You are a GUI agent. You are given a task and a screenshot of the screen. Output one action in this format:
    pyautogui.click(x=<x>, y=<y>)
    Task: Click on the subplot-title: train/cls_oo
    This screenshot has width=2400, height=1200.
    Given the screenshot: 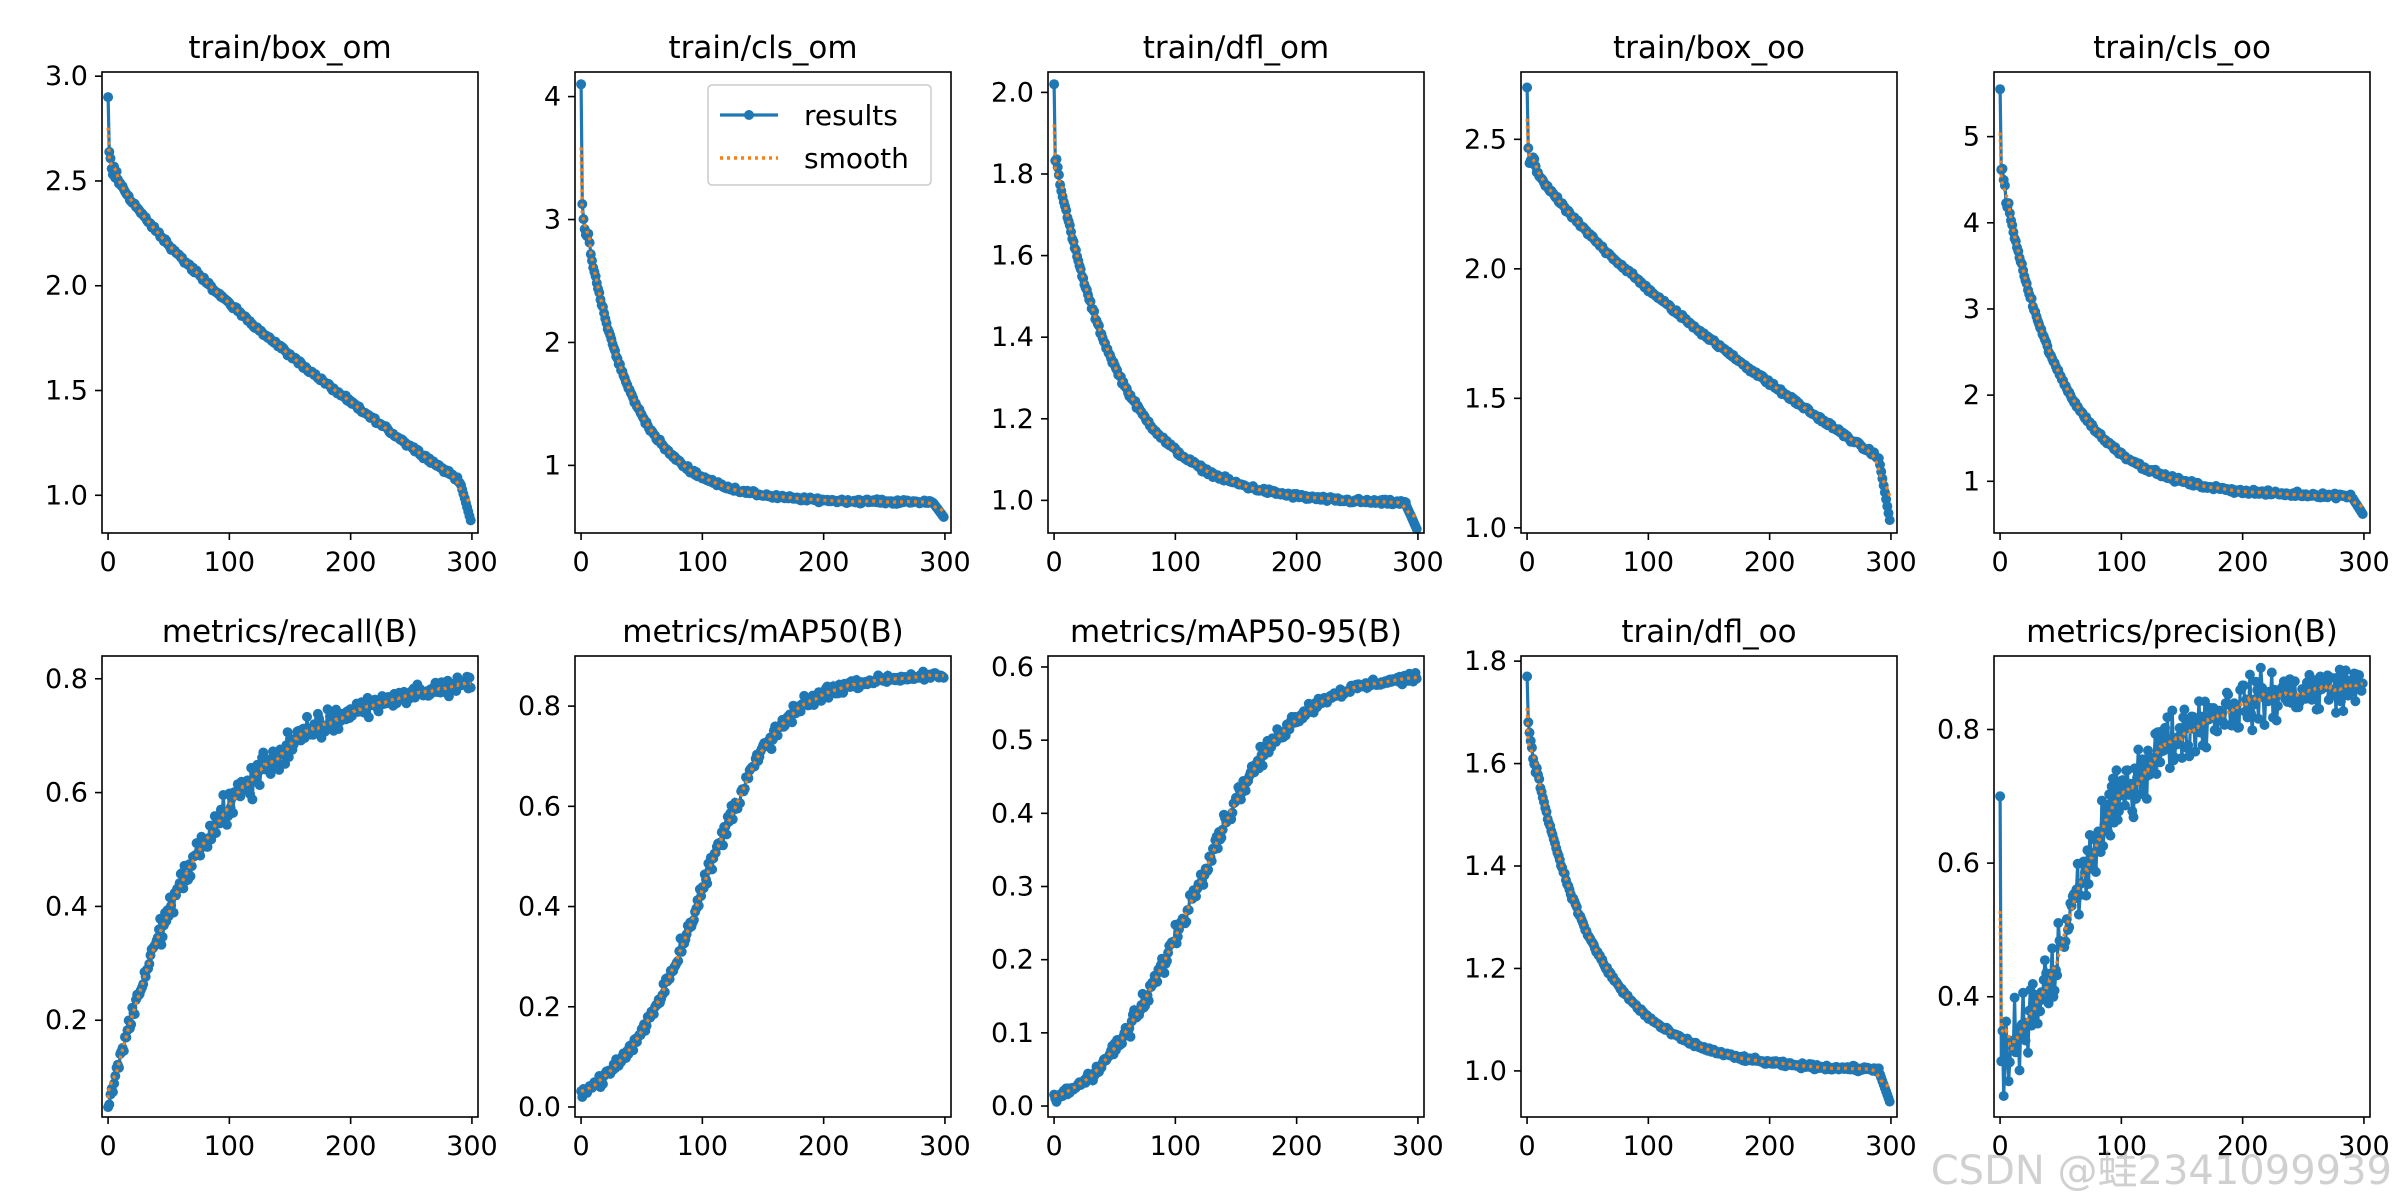 What is the action you would take?
    pyautogui.click(x=2182, y=48)
    